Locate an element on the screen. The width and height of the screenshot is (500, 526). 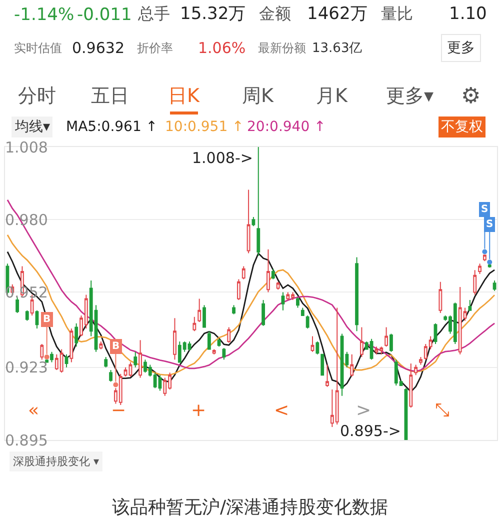
y-tick-label: 1.008 is located at coordinates (26, 147).